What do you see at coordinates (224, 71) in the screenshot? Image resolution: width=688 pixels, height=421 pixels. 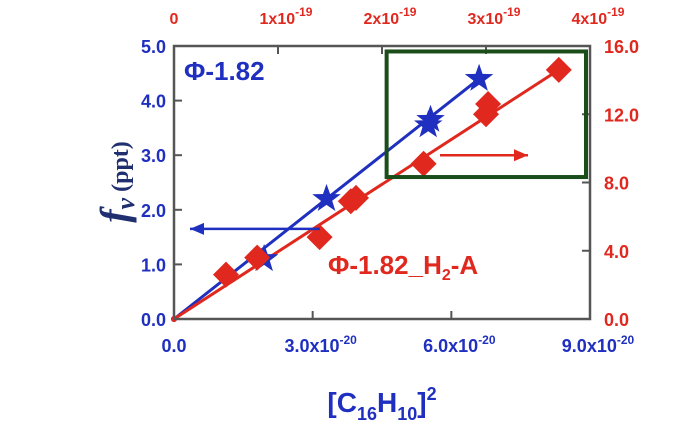 I see `series-label-blue: Φ-1.82` at bounding box center [224, 71].